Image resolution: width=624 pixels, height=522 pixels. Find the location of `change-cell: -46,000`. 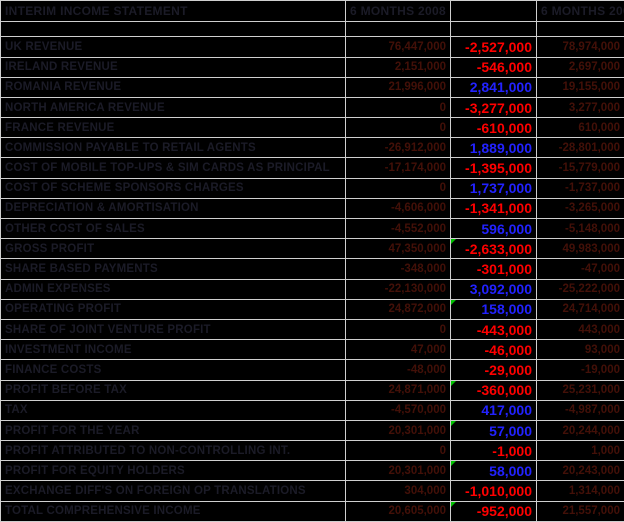

change-cell: -46,000 is located at coordinates (493, 350).